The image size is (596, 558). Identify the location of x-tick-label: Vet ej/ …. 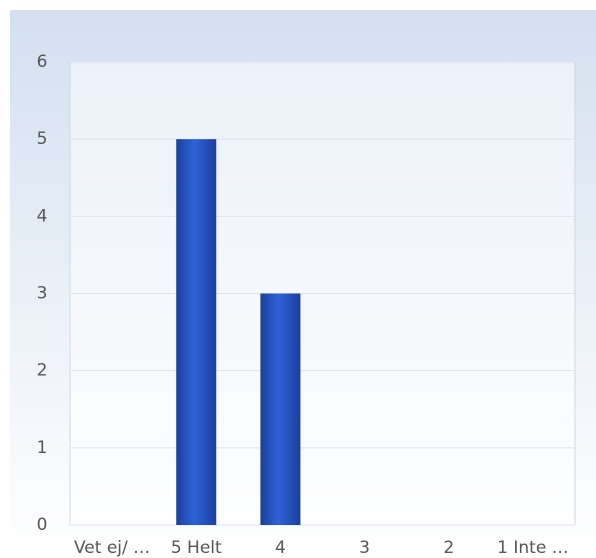
(112, 548).